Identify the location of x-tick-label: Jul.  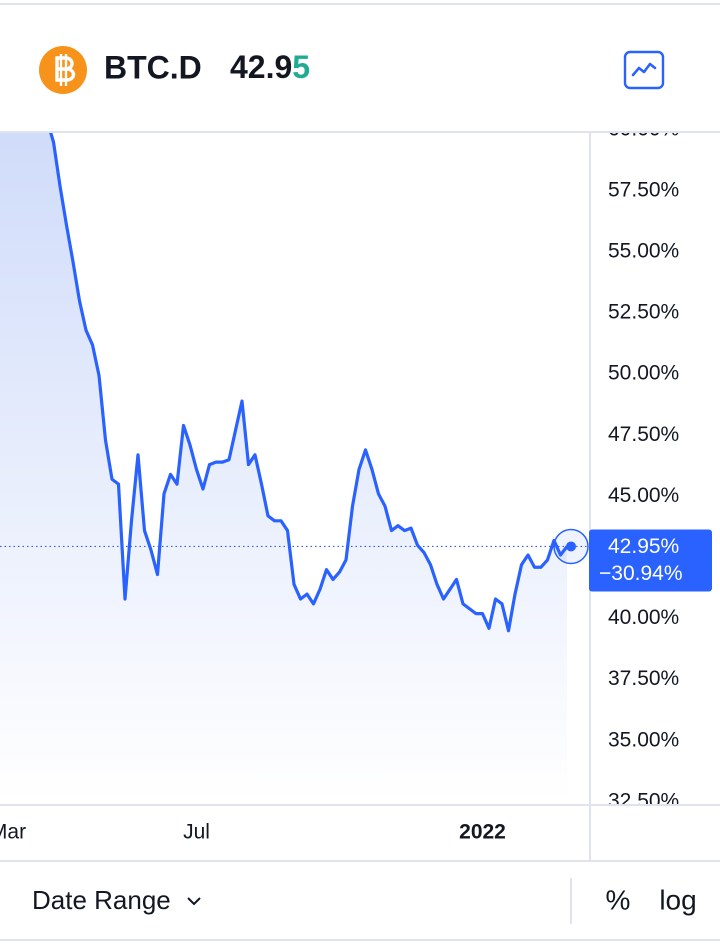
(196, 832).